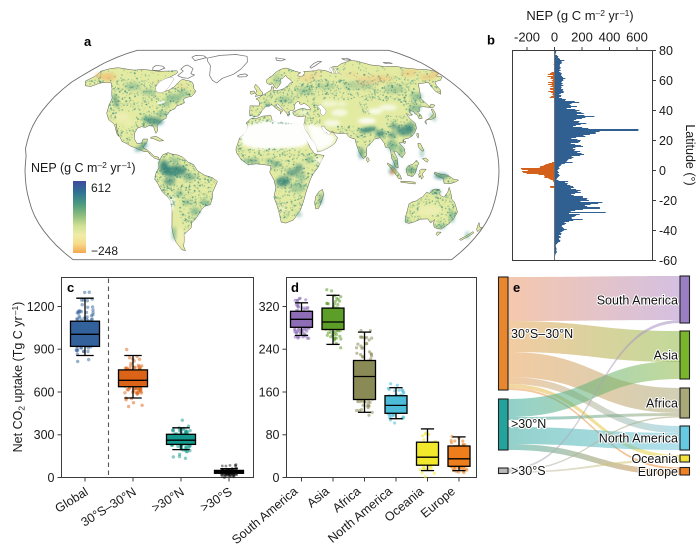 The height and width of the screenshot is (558, 700). What do you see at coordinates (527, 37) in the screenshot?
I see `svg-text: -200` at bounding box center [527, 37].